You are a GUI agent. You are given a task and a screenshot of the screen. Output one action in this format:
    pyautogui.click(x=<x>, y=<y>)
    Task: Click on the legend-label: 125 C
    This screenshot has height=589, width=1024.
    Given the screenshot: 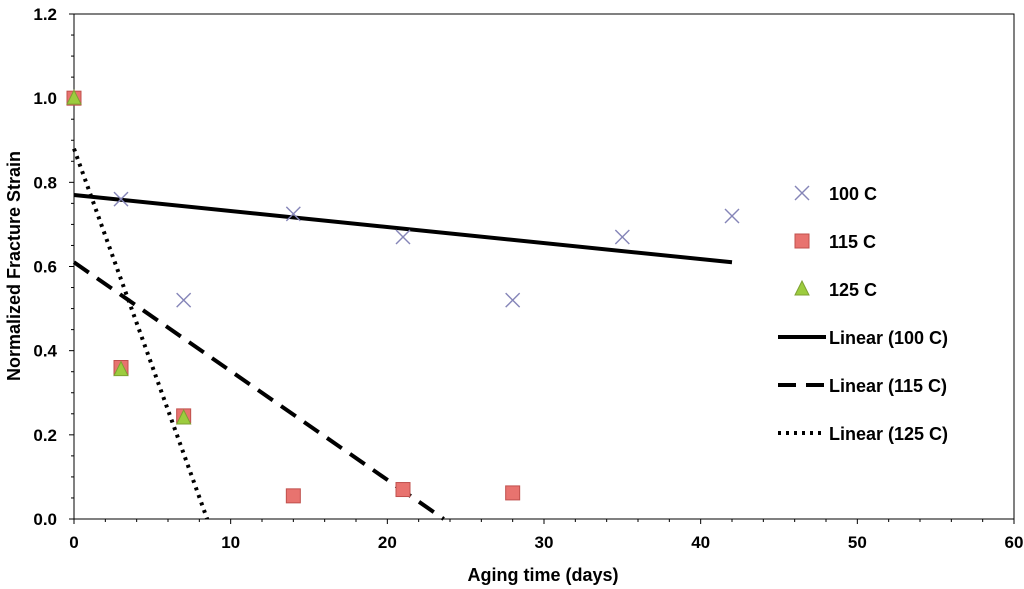 What is the action you would take?
    pyautogui.click(x=853, y=290)
    